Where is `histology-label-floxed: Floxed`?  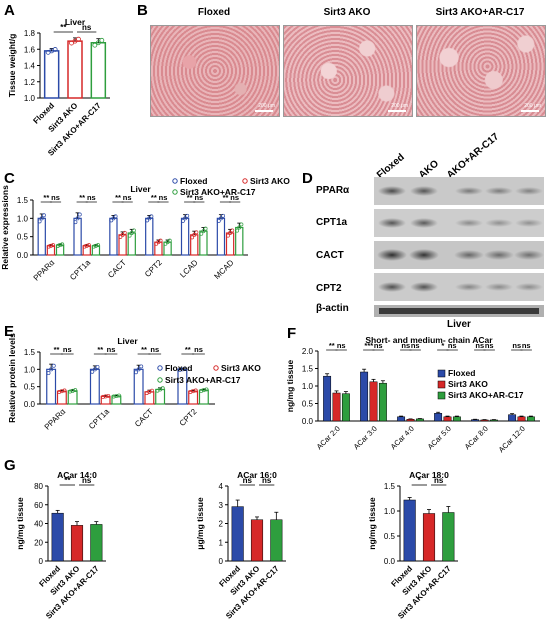 histology-label-floxed: Floxed is located at coordinates (214, 12).